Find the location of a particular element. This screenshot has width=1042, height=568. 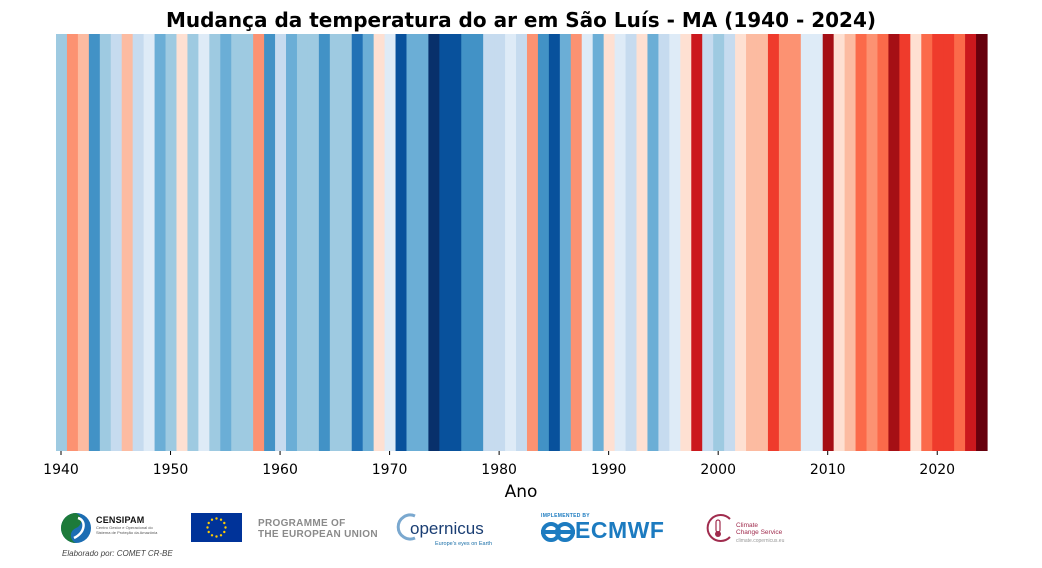

stripe-1993 is located at coordinates (642, 242).